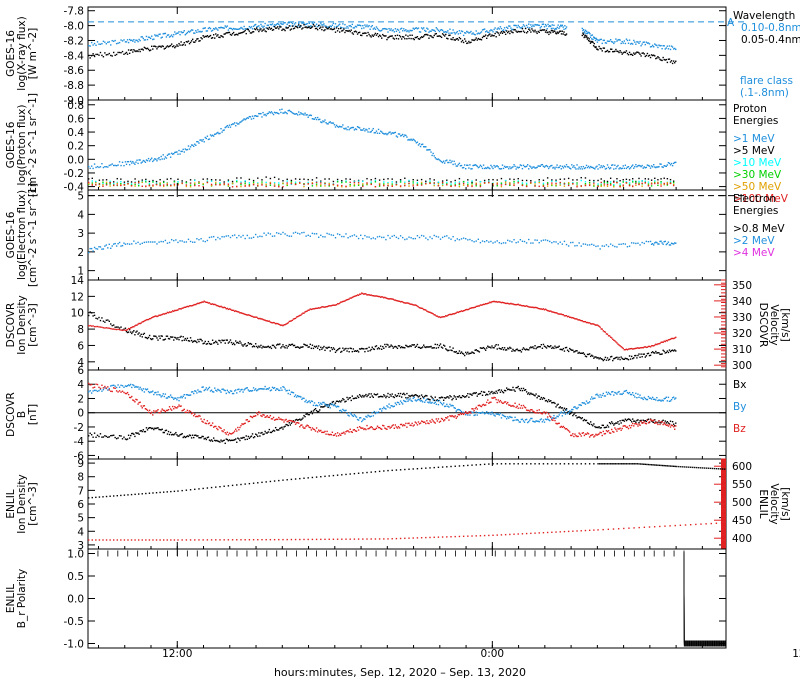 Image resolution: width=800 pixels, height=680 pixels. I want to click on legend-entry: >4 MeV, so click(754, 253).